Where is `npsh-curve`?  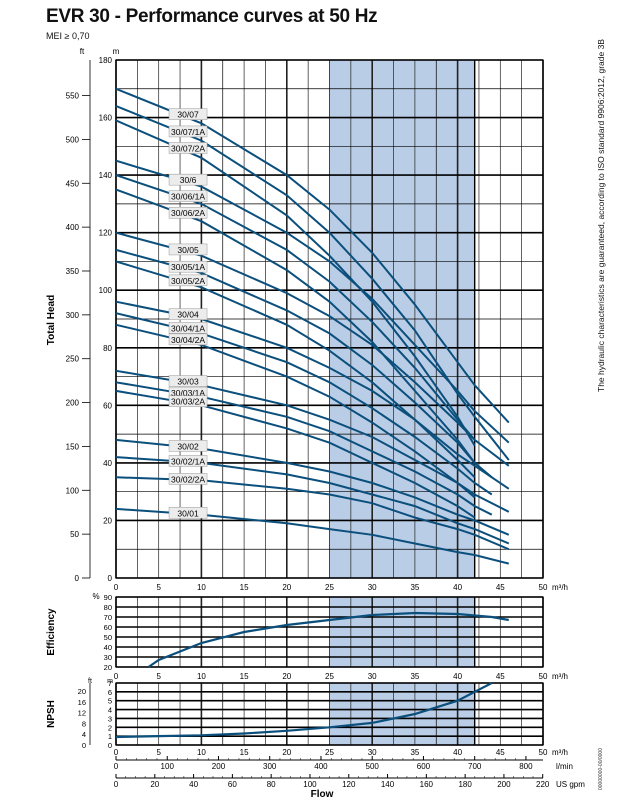
npsh-curve is located at coordinates (304, 710).